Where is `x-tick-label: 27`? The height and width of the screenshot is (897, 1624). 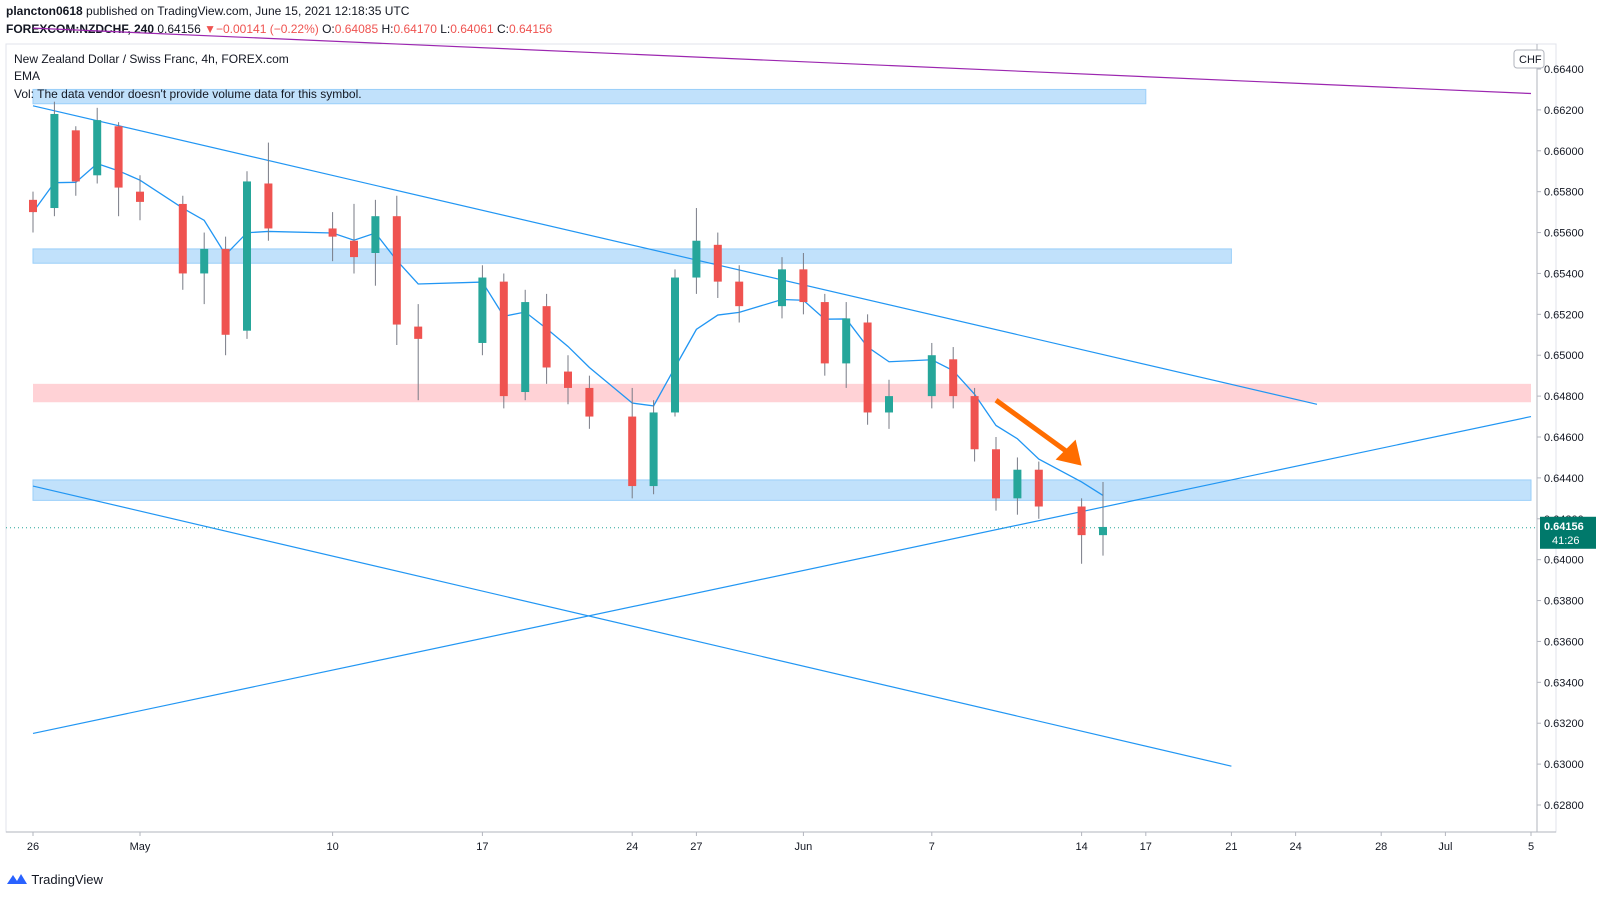 x-tick-label: 27 is located at coordinates (696, 847).